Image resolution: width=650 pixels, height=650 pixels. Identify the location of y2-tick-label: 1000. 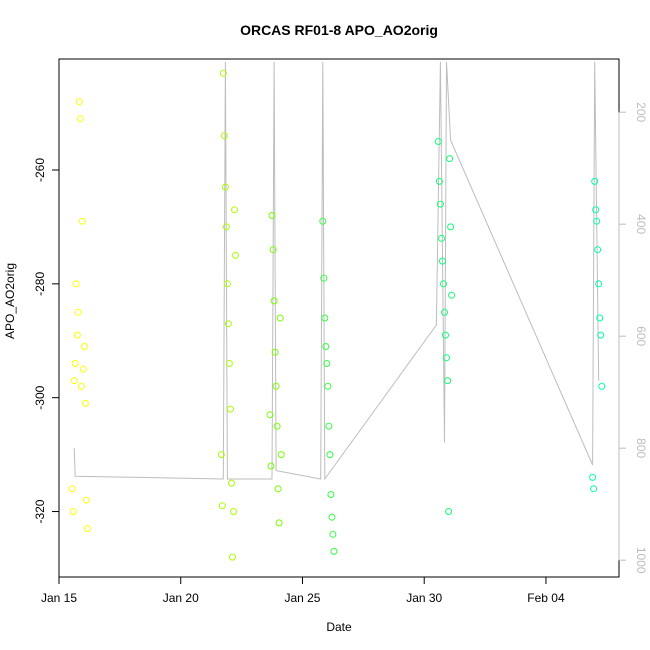
(641, 560).